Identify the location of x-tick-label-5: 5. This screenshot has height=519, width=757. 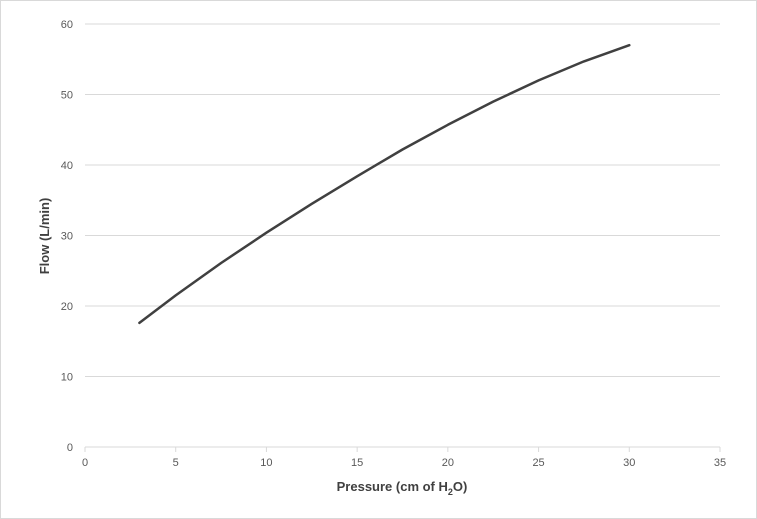
(176, 463).